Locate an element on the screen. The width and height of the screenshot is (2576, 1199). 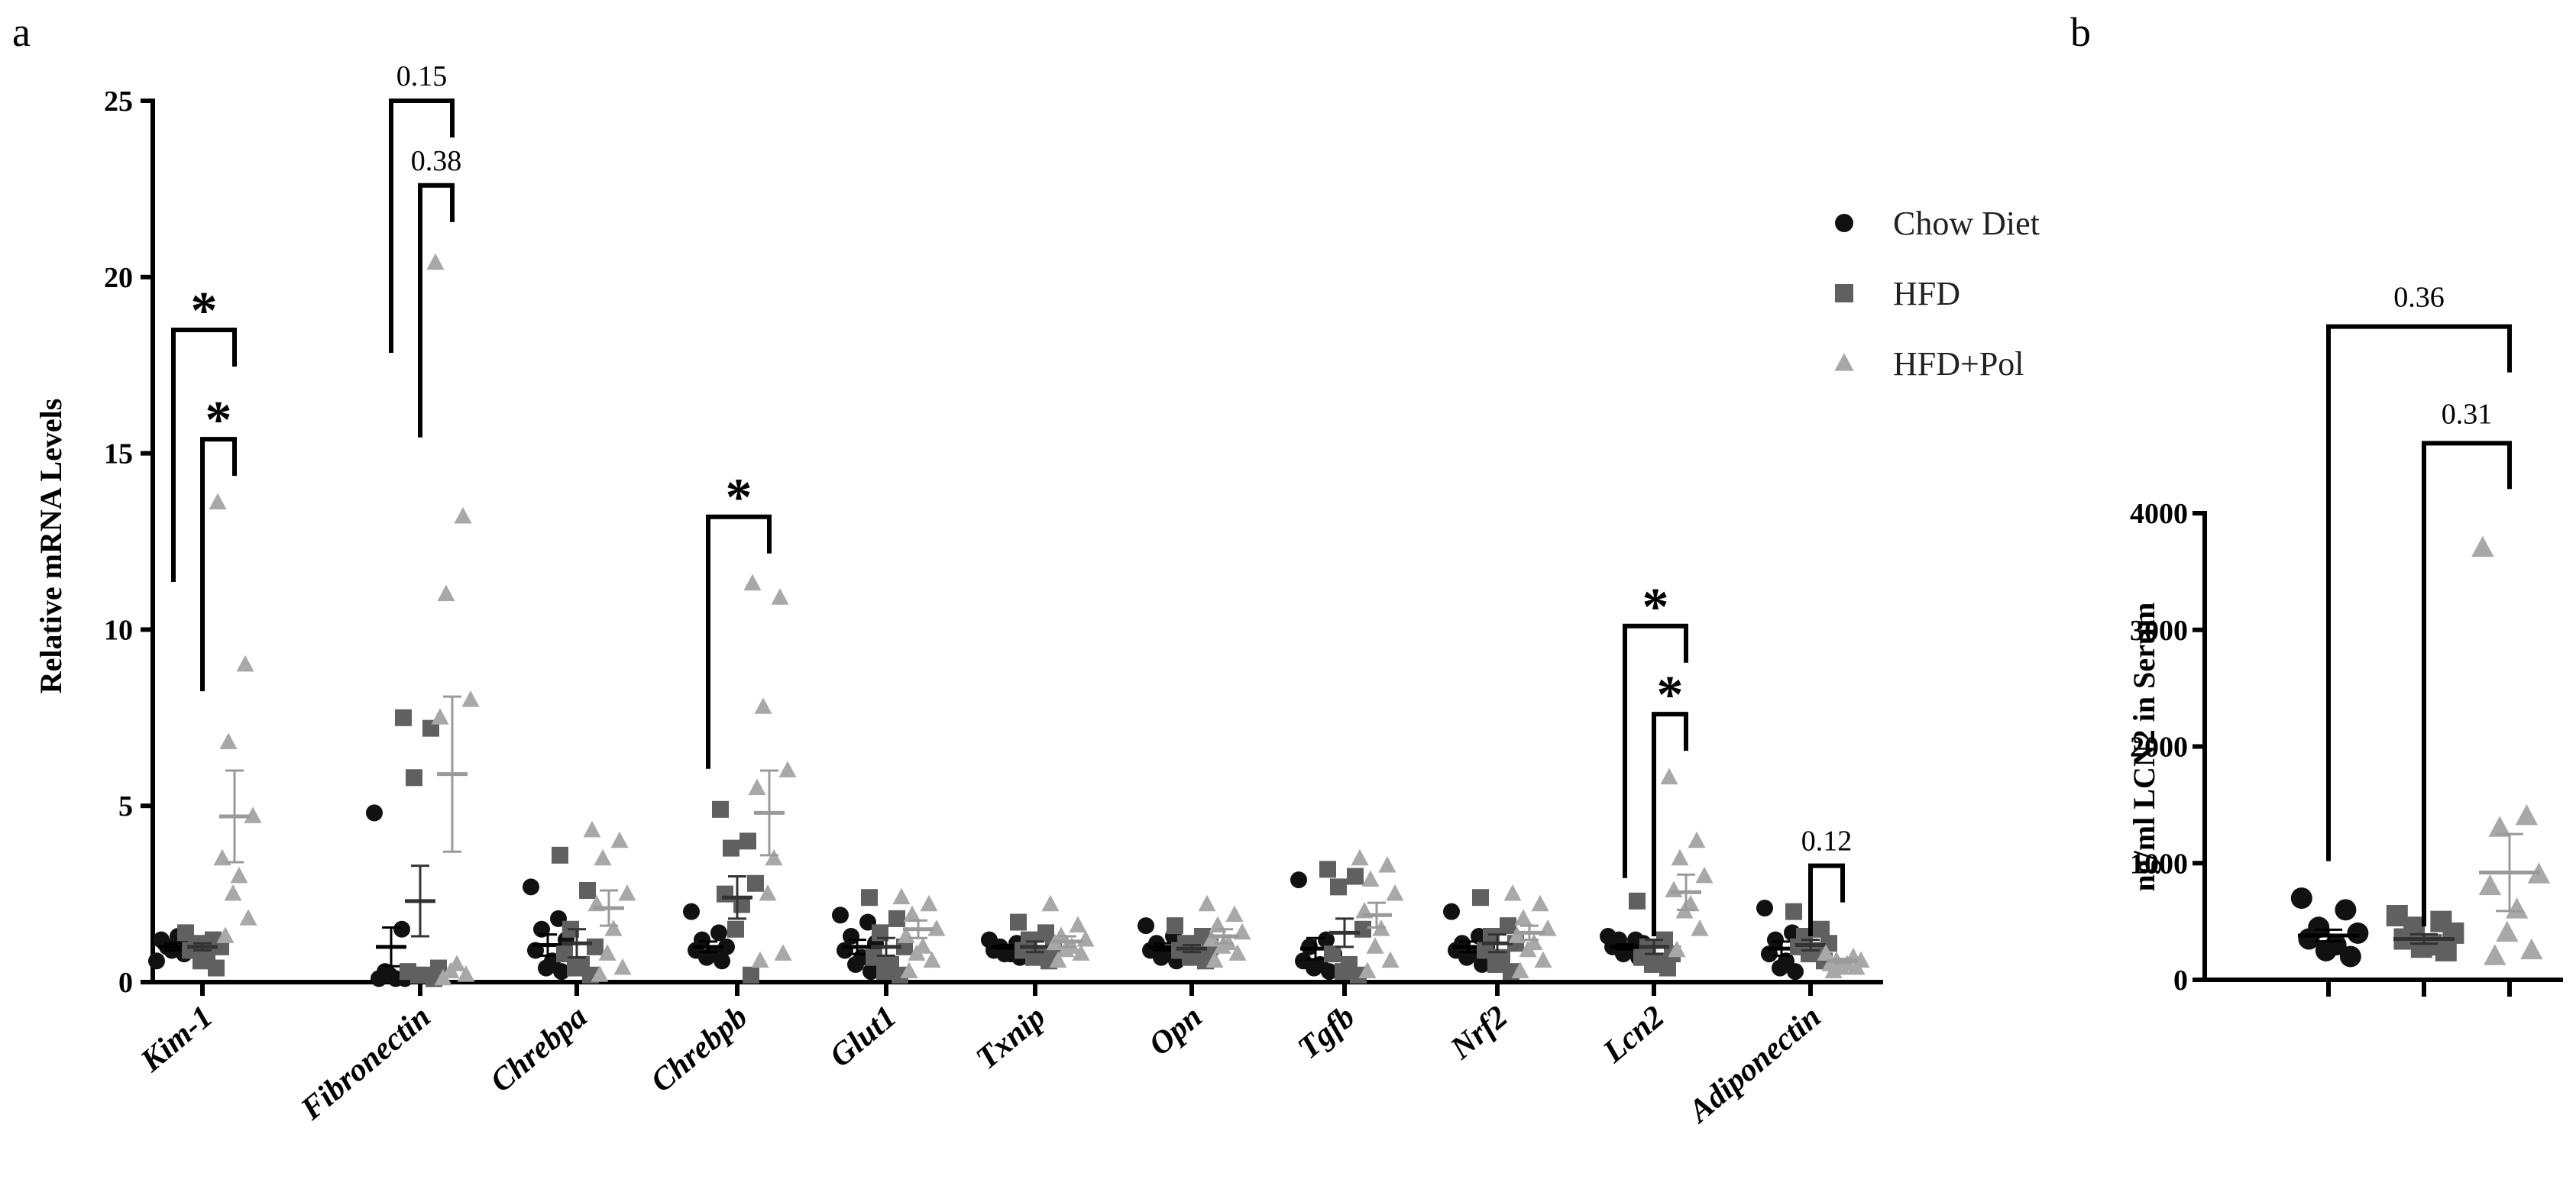
legend-marker-square is located at coordinates (1844, 293).